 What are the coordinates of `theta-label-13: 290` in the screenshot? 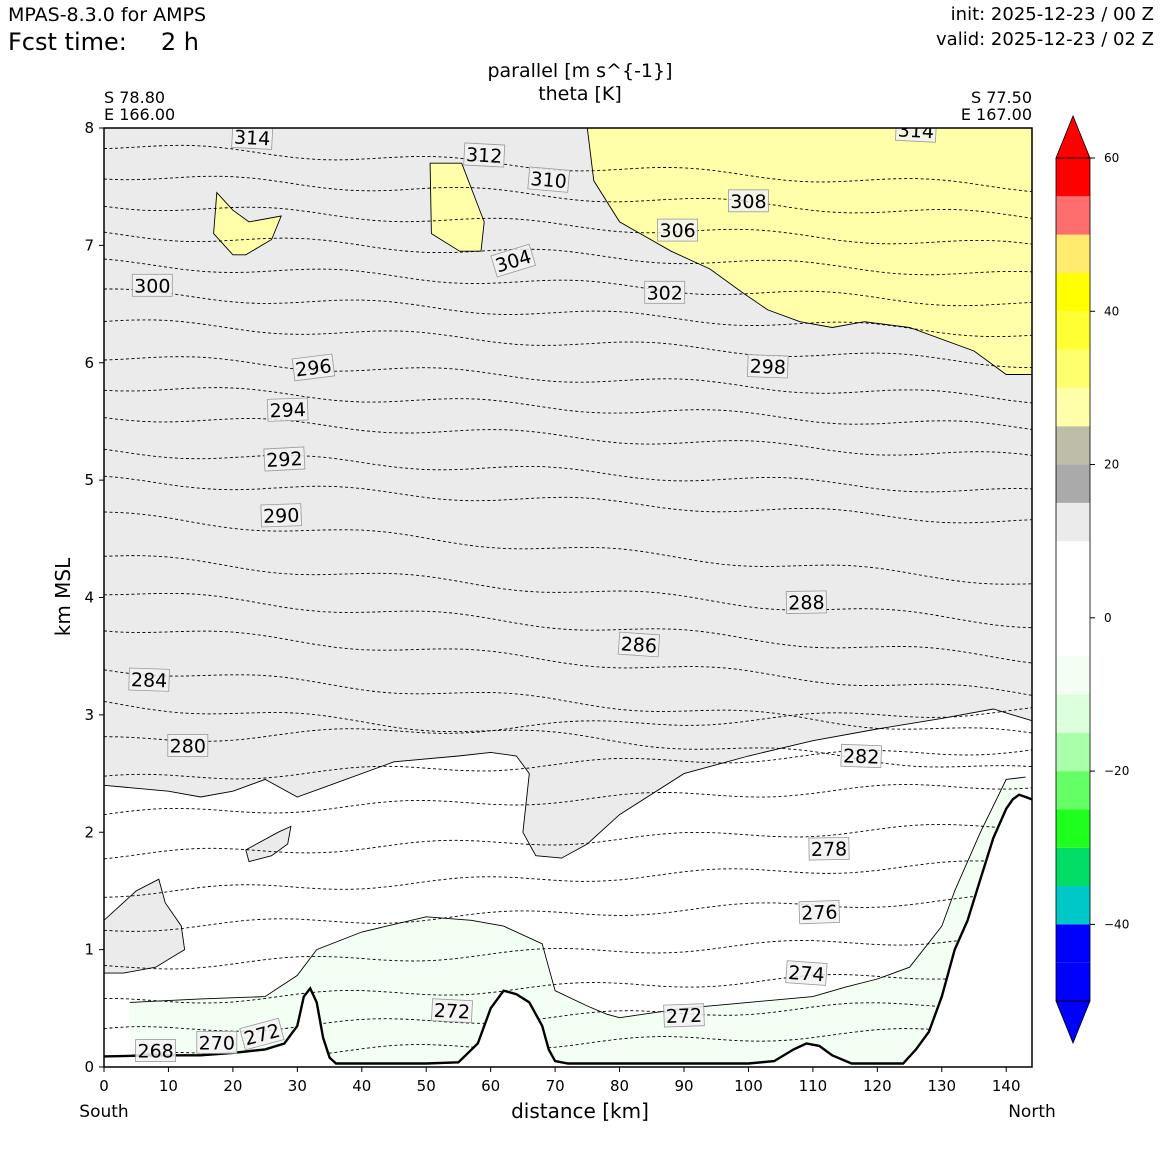 It's located at (281, 515).